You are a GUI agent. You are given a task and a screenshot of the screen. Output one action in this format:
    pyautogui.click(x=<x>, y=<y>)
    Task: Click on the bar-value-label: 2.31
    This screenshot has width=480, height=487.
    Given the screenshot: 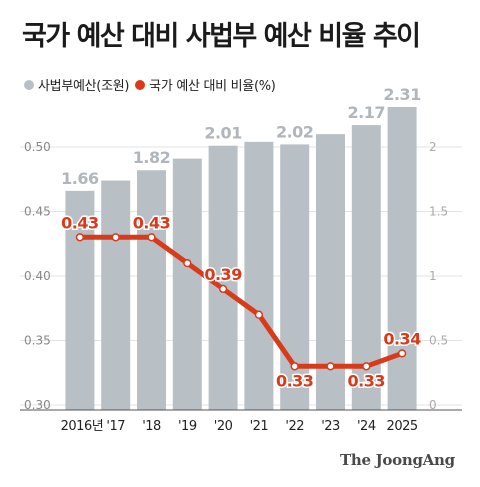 What is the action you would take?
    pyautogui.click(x=402, y=94)
    